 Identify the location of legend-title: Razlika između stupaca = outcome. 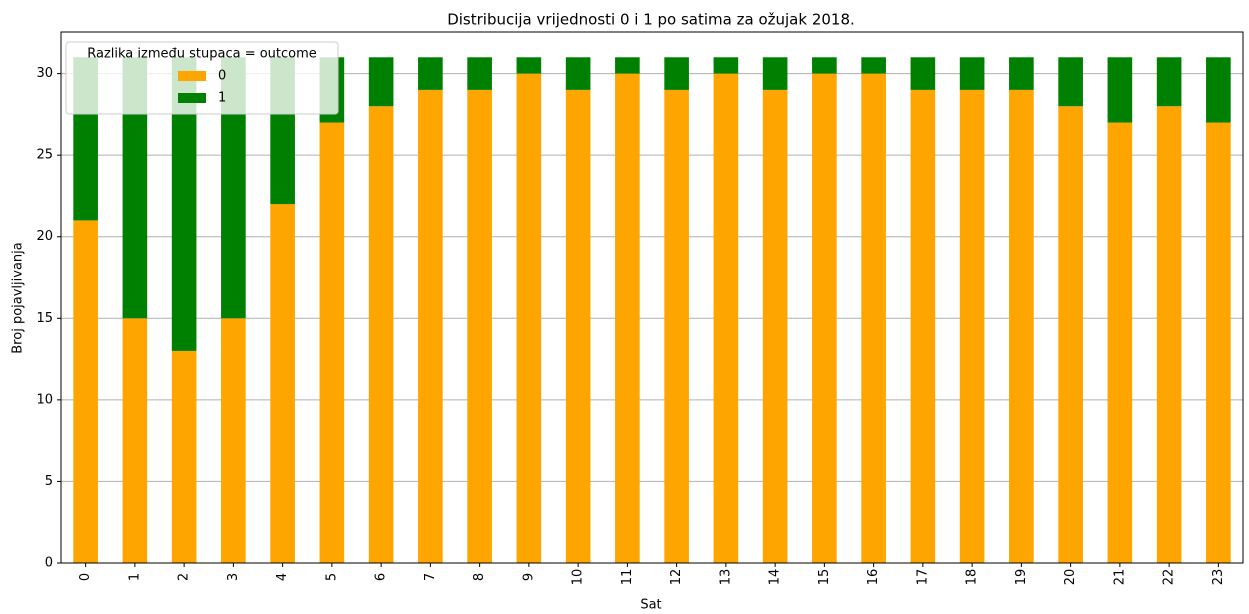
(202, 54).